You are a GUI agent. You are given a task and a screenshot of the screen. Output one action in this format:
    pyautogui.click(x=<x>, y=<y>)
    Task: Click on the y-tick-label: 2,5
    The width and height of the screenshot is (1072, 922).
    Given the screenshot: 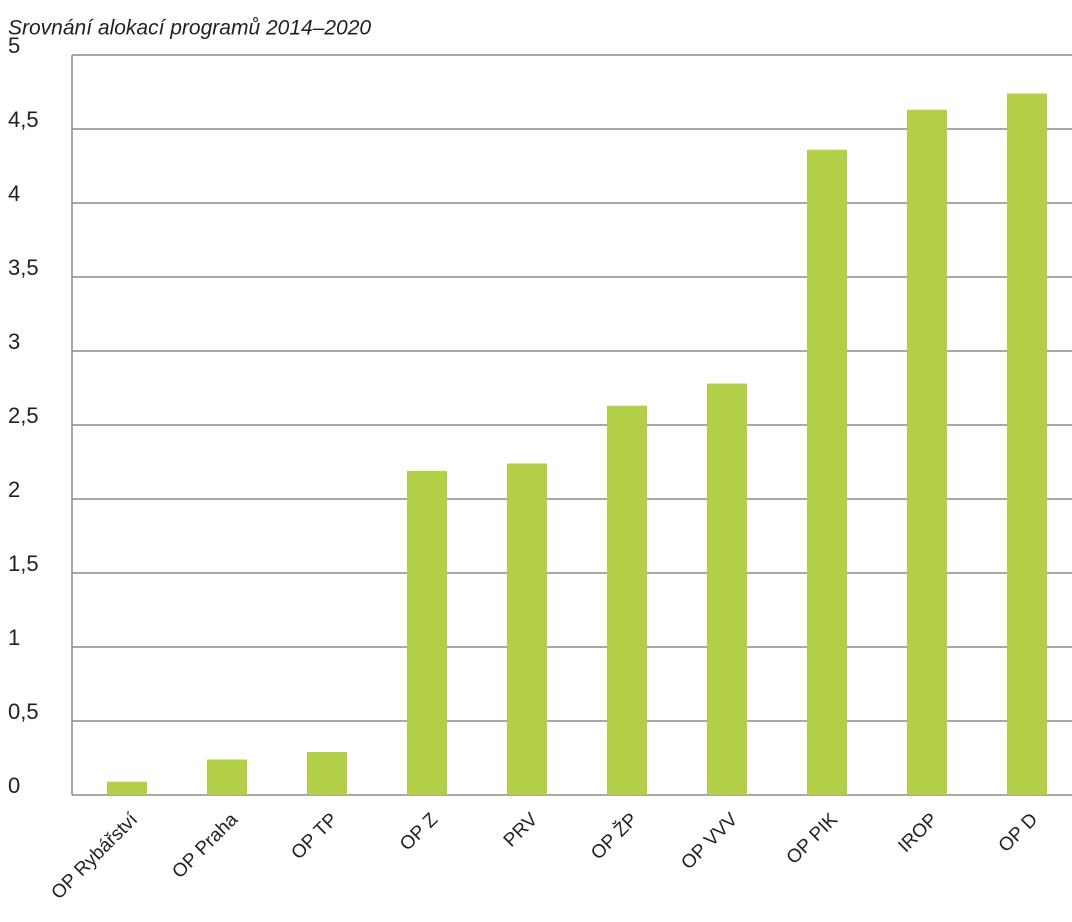 What is the action you would take?
    pyautogui.click(x=23, y=415)
    